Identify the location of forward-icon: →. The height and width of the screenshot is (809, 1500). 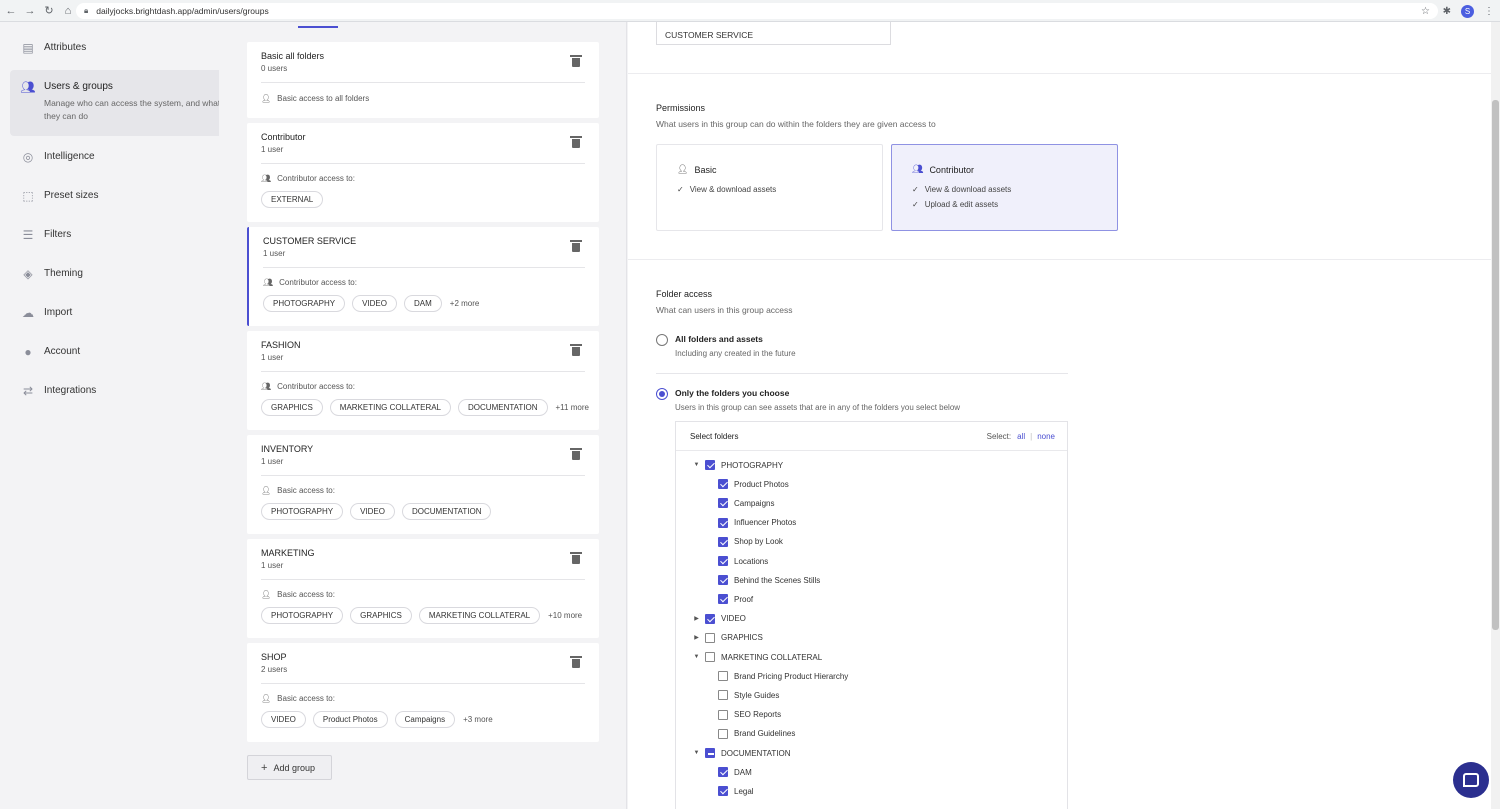
(30, 10).